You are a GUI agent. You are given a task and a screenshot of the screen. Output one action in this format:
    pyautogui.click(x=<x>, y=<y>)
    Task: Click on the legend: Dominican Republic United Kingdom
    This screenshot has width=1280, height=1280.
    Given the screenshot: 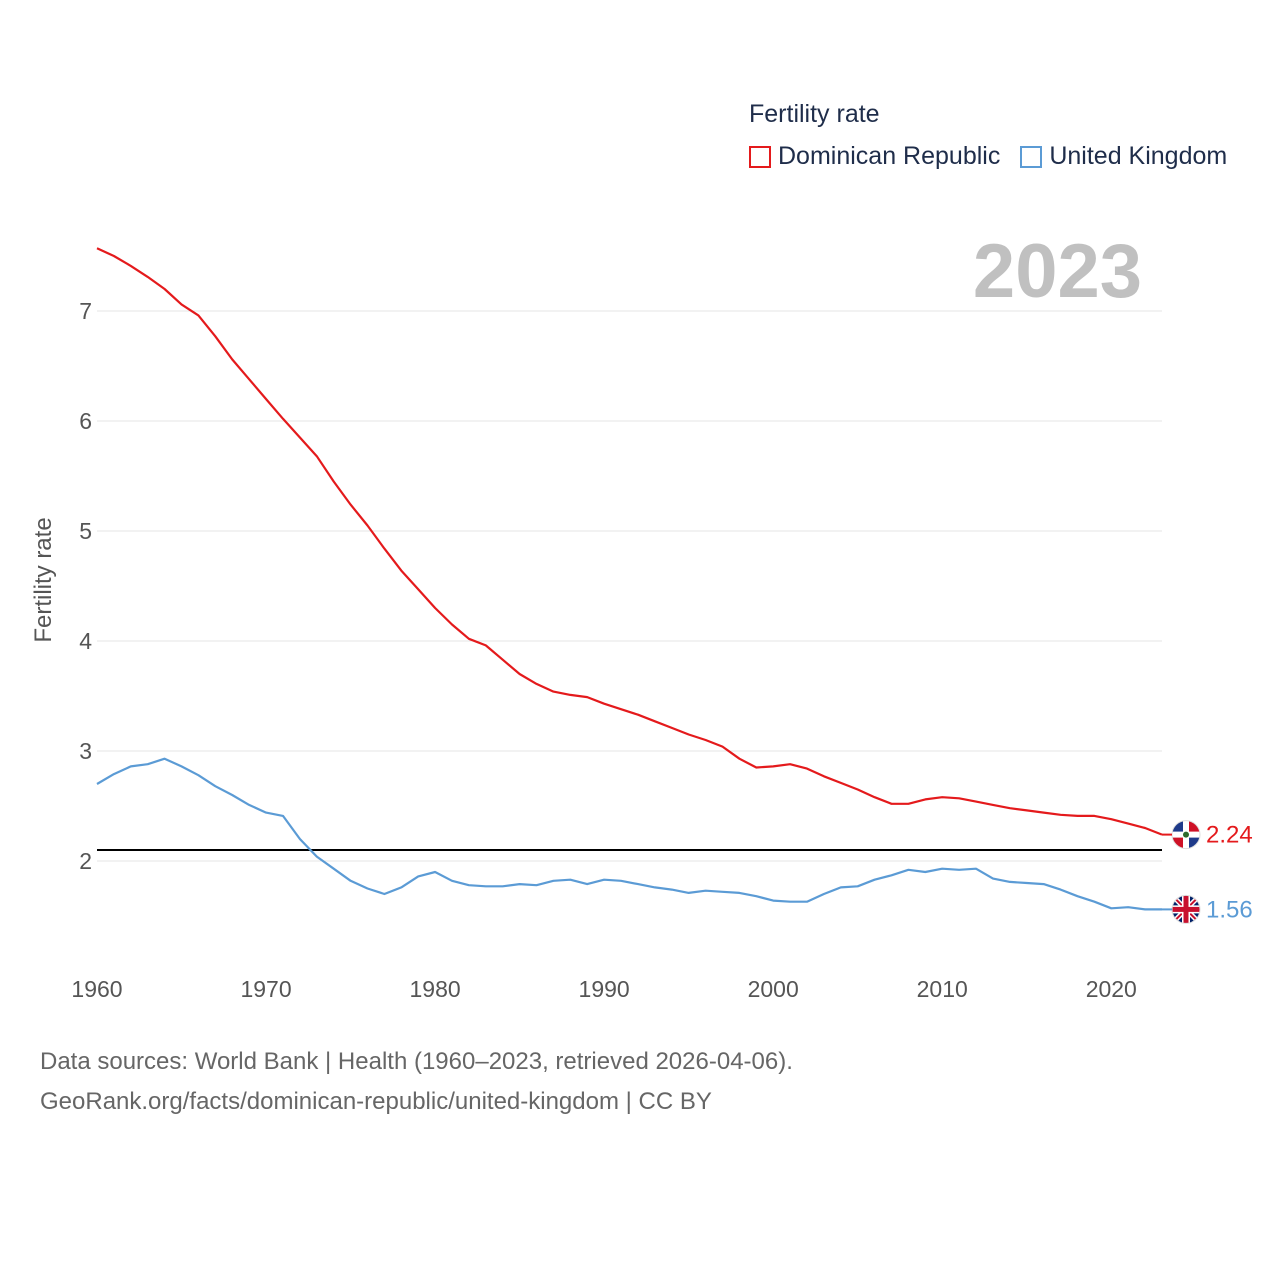 What is the action you would take?
    pyautogui.click(x=988, y=156)
    